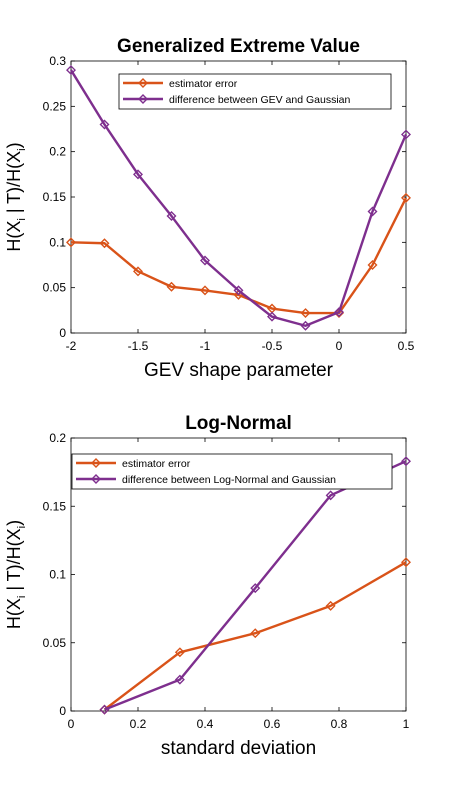  I want to click on x-axis-label: GEV shape parameter, so click(239, 370).